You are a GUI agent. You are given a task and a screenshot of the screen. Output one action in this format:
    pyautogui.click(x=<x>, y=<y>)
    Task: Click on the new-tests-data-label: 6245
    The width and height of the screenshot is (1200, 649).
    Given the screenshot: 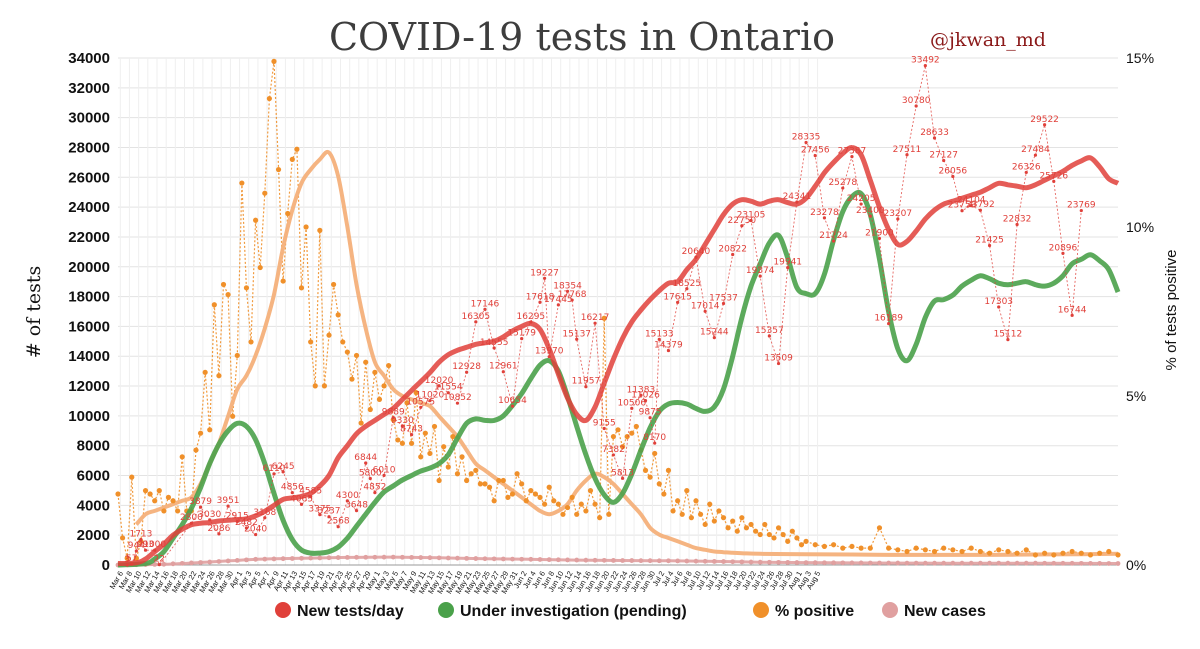 What is the action you would take?
    pyautogui.click(x=283, y=467)
    